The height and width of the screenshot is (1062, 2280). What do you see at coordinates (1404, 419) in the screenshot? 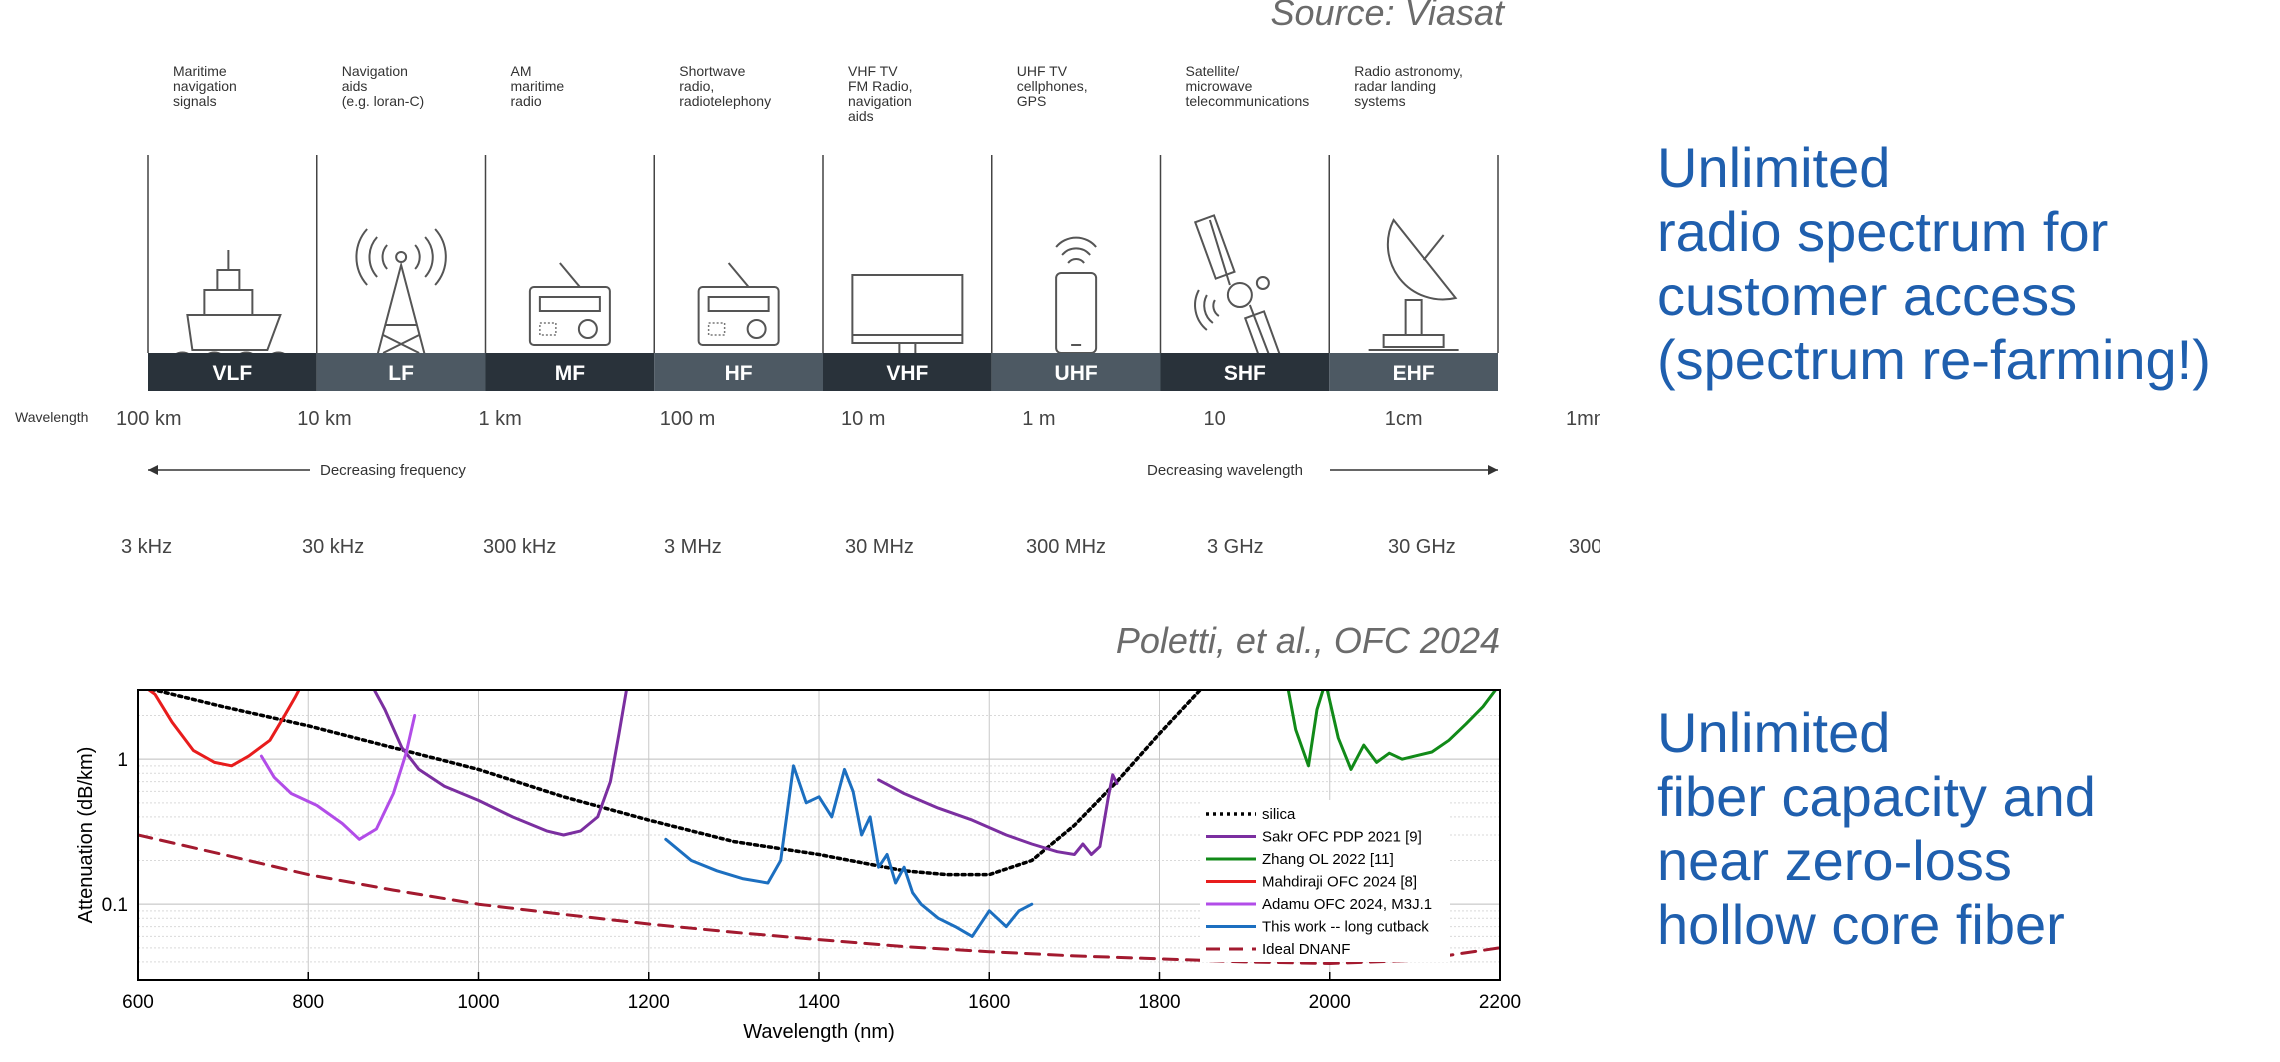
I see `wavelength-tick: 1cm` at bounding box center [1404, 419].